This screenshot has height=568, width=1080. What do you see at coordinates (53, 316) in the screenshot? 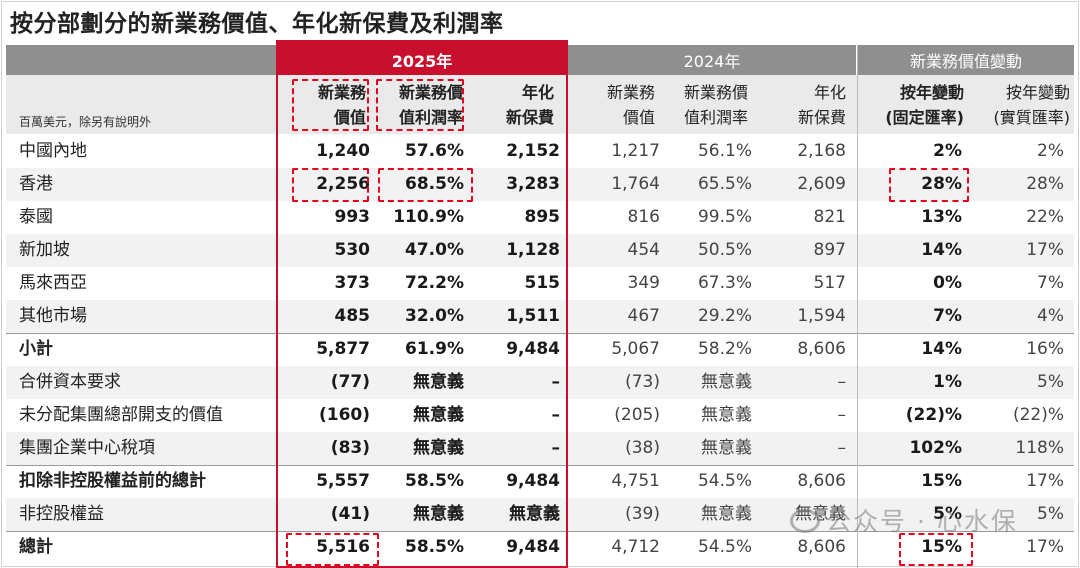
I see `row-label: 其他市場` at bounding box center [53, 316].